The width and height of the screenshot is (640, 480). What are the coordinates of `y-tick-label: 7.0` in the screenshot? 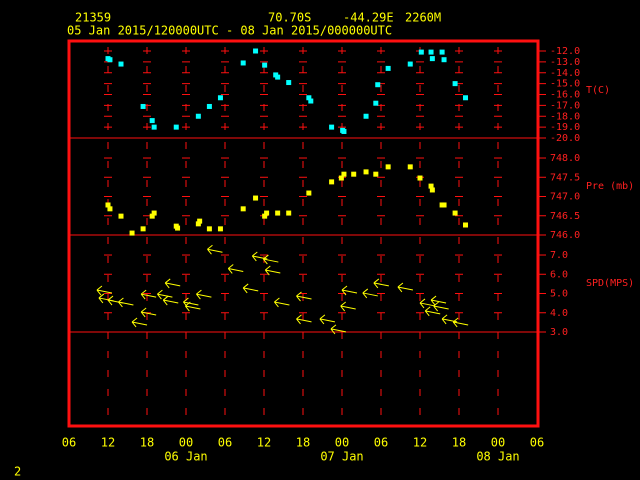 It's located at (559, 255).